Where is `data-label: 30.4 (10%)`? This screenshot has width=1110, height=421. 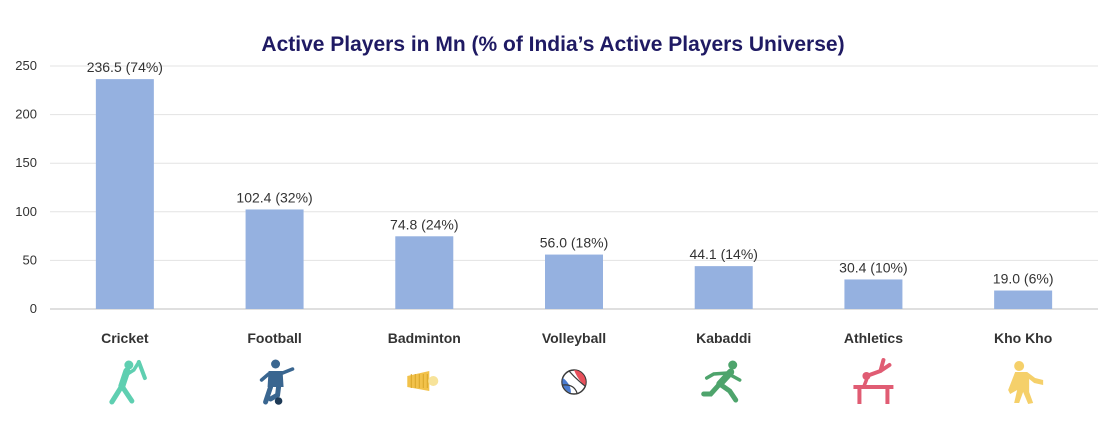 data-label: 30.4 (10%) is located at coordinates (873, 267).